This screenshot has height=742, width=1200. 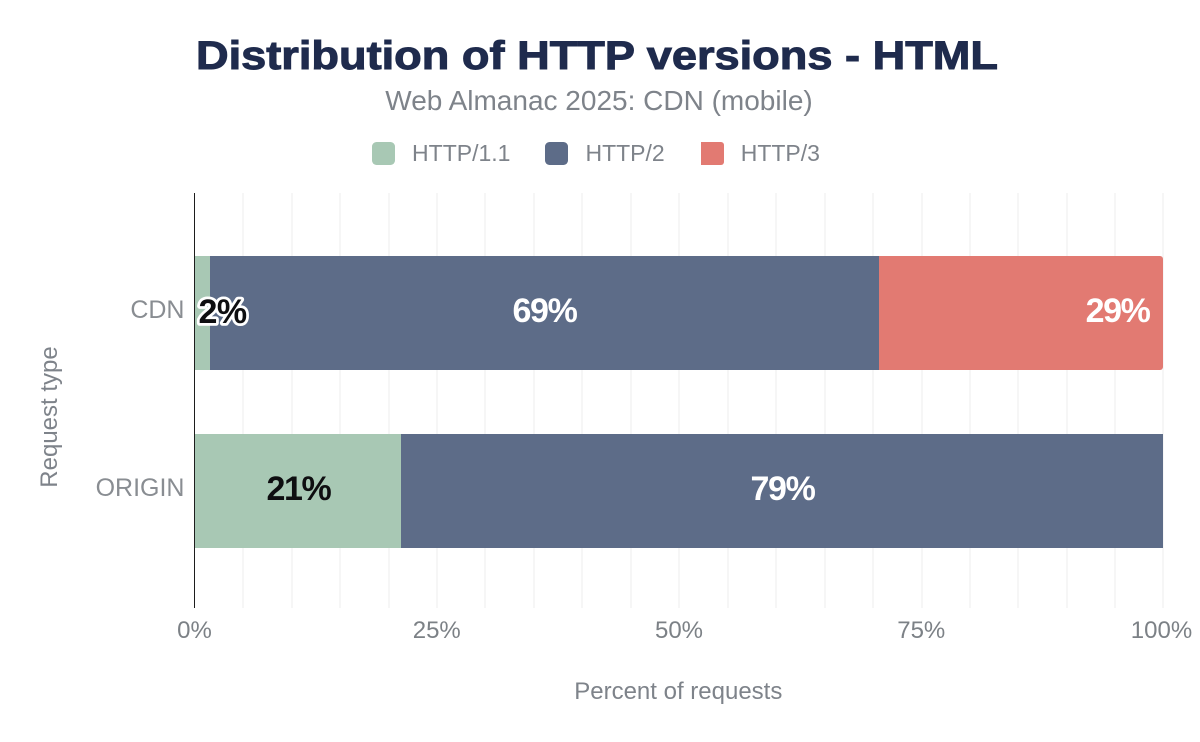 I want to click on svg-text: 2%, so click(x=223, y=312).